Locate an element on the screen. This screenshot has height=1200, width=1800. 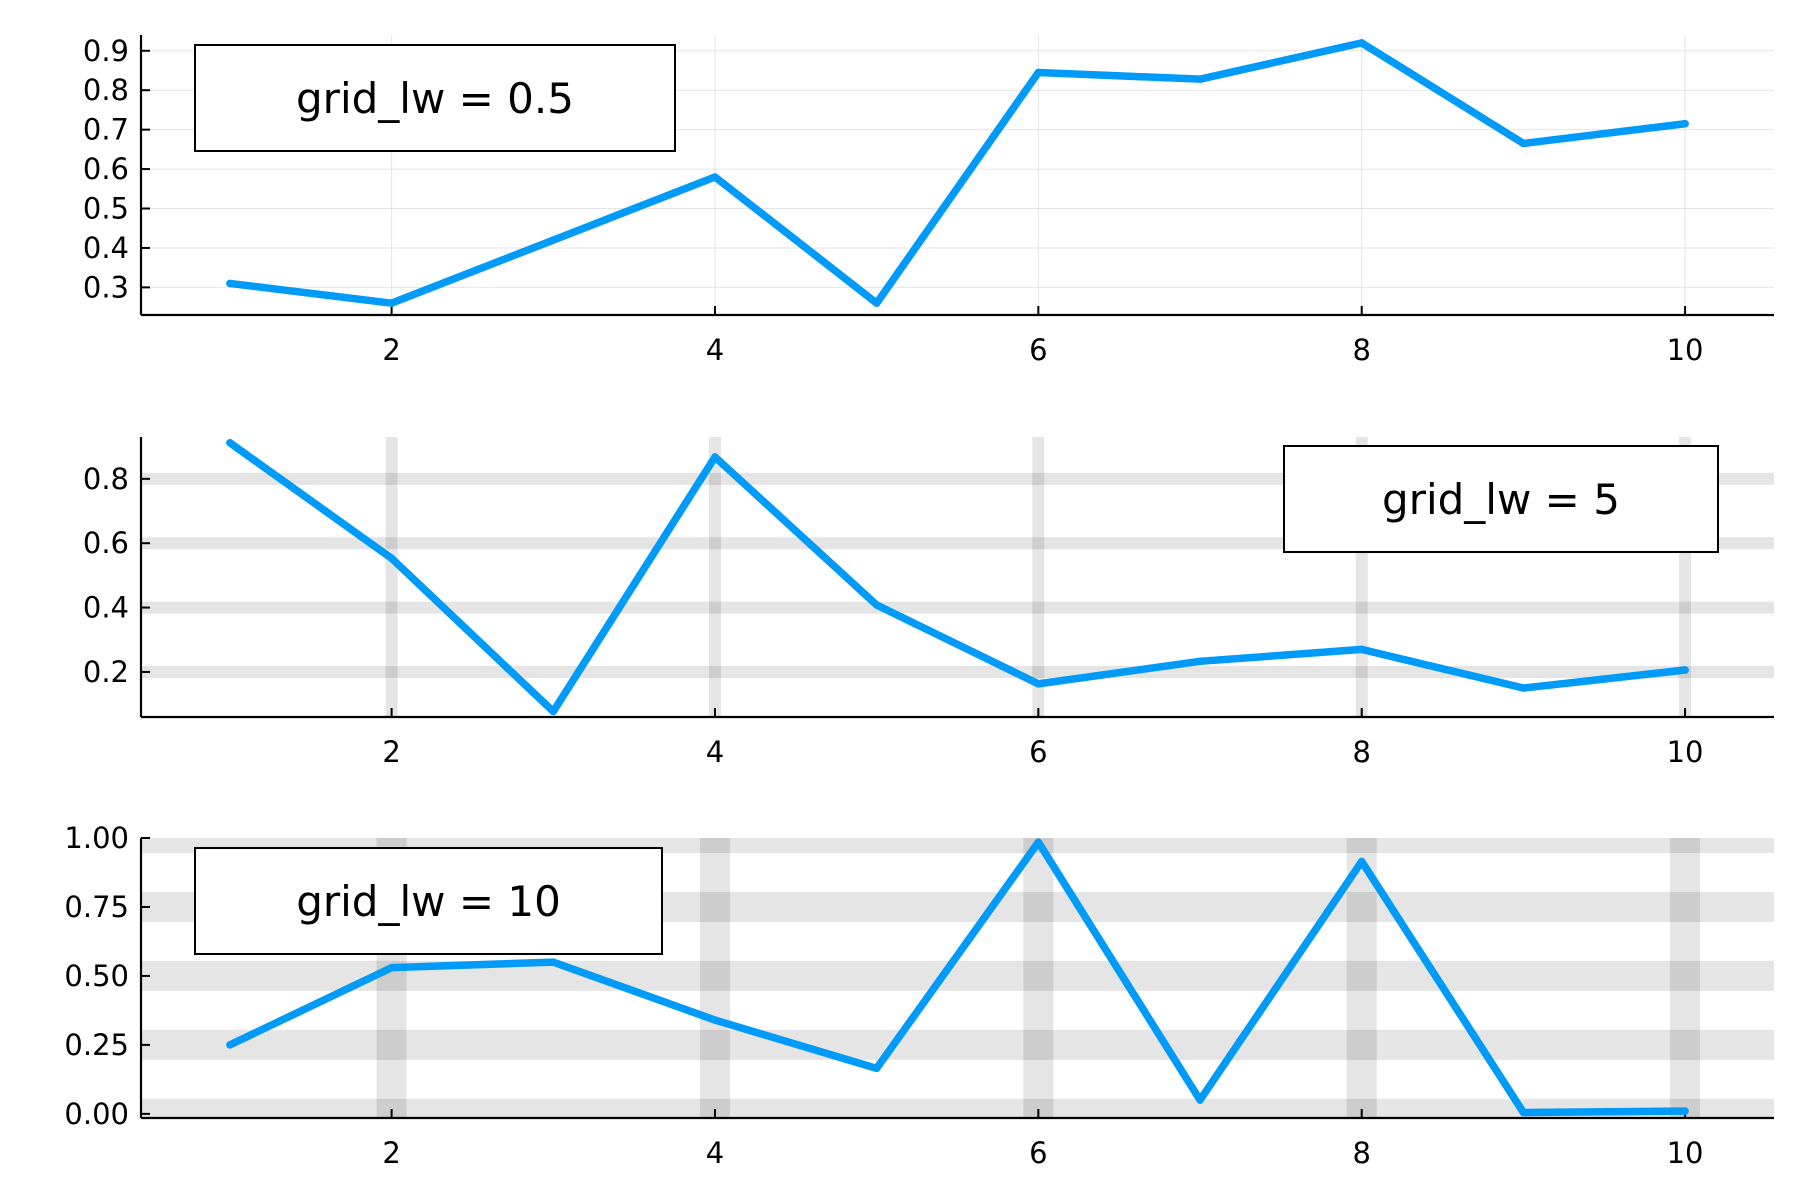
y-tick-label: 0.5 is located at coordinates (106, 209).